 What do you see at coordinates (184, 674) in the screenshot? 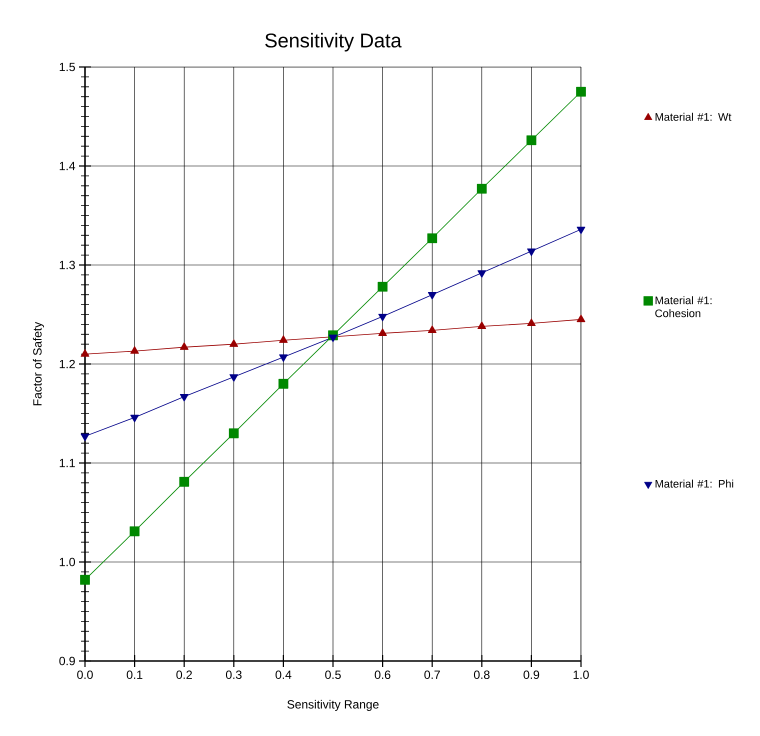
I see `x-tick-label: 0.2` at bounding box center [184, 674].